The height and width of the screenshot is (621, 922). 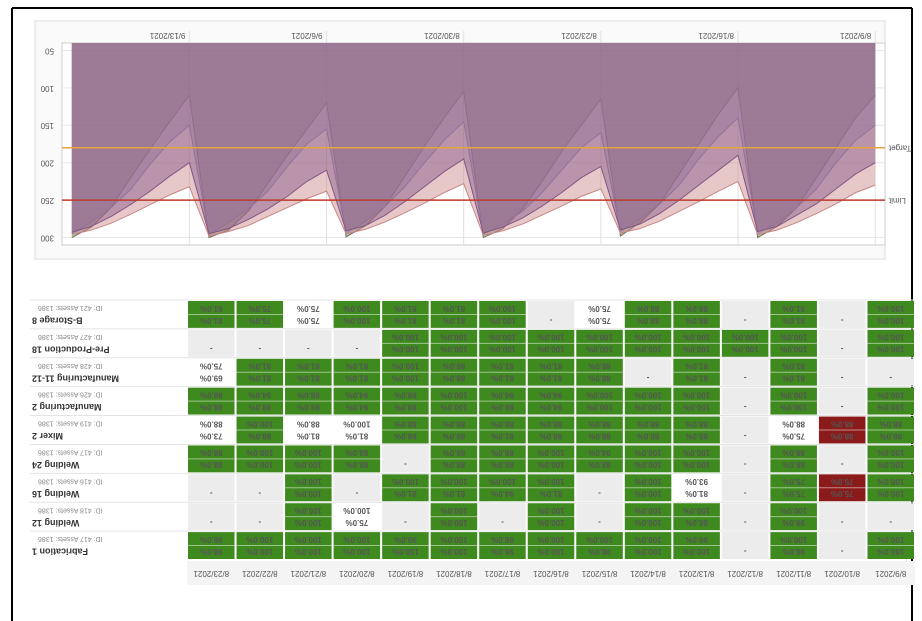 I want to click on cell-value: 99.0%, so click(x=405, y=539).